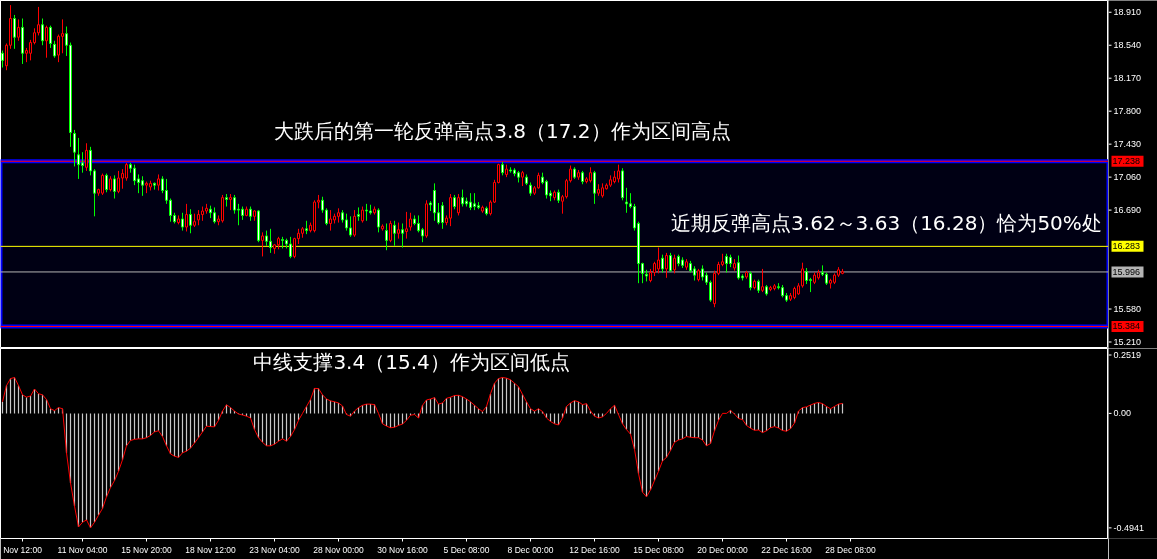 The height and width of the screenshot is (559, 1157). What do you see at coordinates (411, 361) in the screenshot?
I see `annotation: 中线支撑3.4（15.4）作为区间低点` at bounding box center [411, 361].